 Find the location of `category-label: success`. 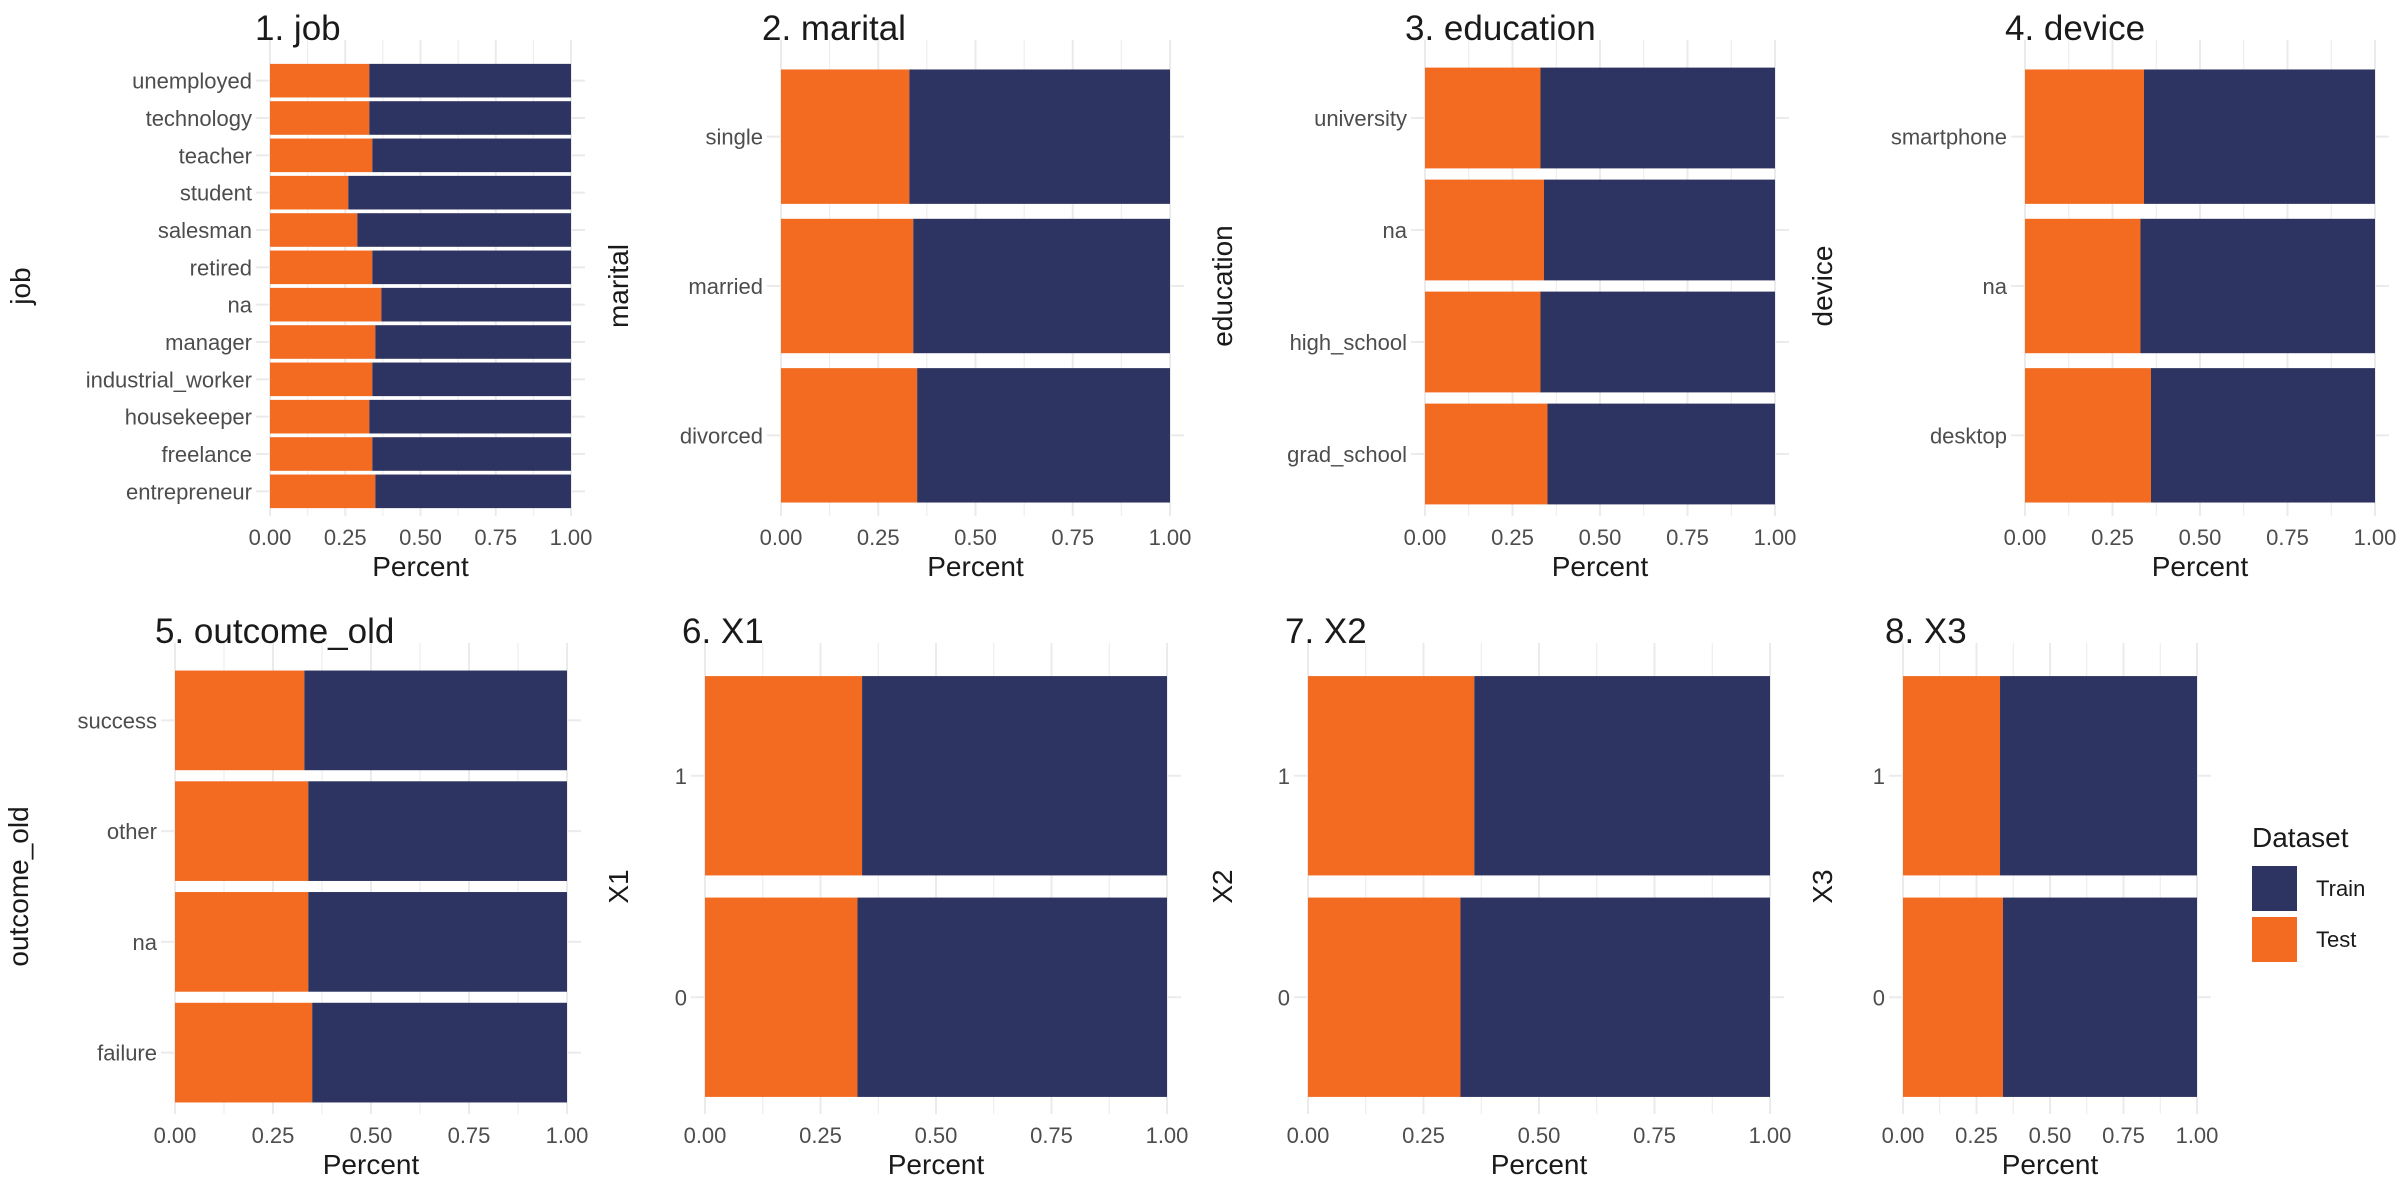

category-label: success is located at coordinates (117, 720).